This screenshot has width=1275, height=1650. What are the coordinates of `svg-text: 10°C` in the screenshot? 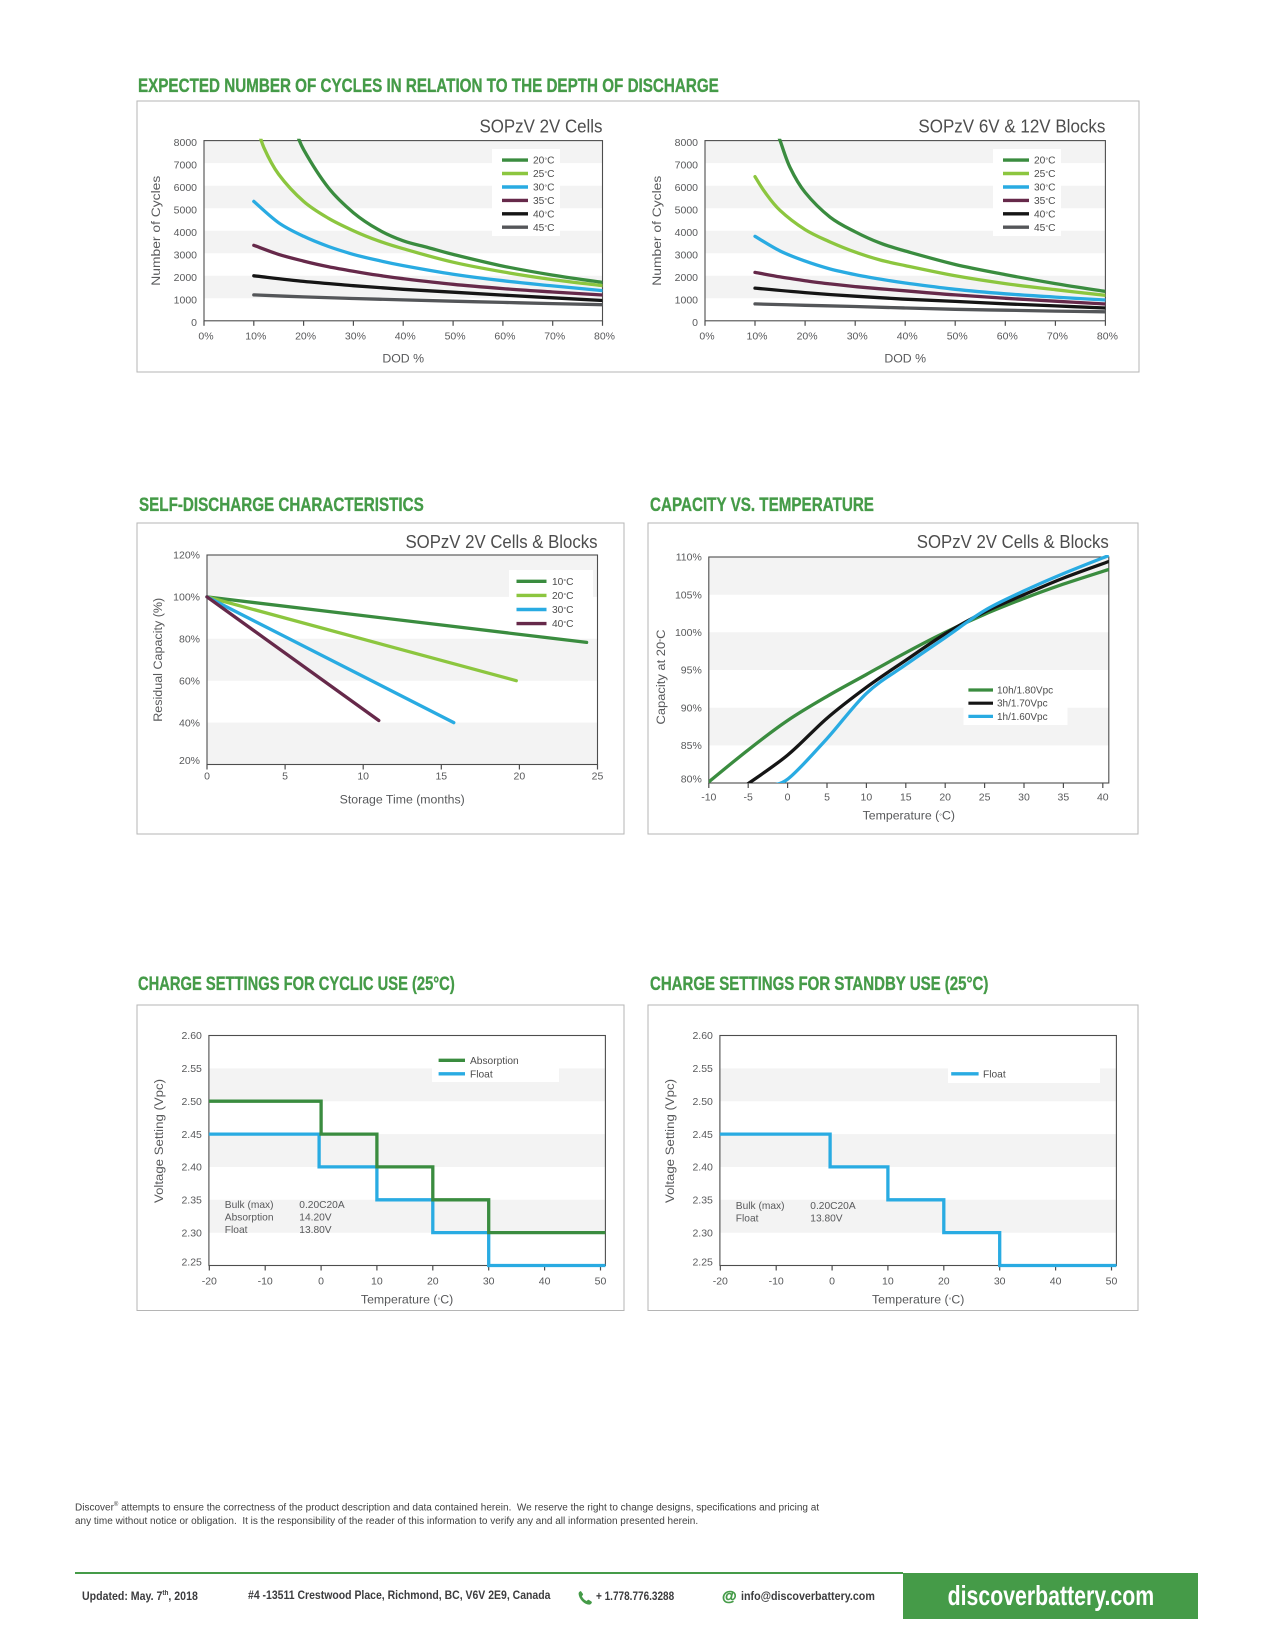 It's located at (563, 582).